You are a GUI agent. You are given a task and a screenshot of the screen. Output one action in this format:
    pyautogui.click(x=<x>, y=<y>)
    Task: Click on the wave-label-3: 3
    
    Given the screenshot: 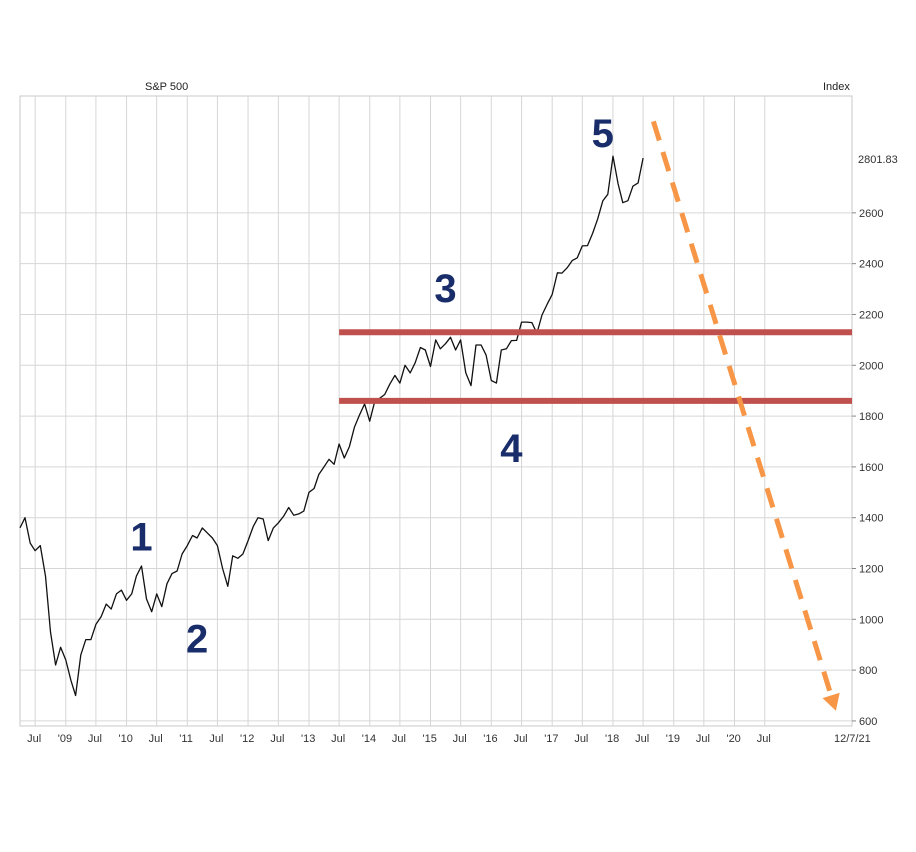 What is the action you would take?
    pyautogui.click(x=445, y=289)
    